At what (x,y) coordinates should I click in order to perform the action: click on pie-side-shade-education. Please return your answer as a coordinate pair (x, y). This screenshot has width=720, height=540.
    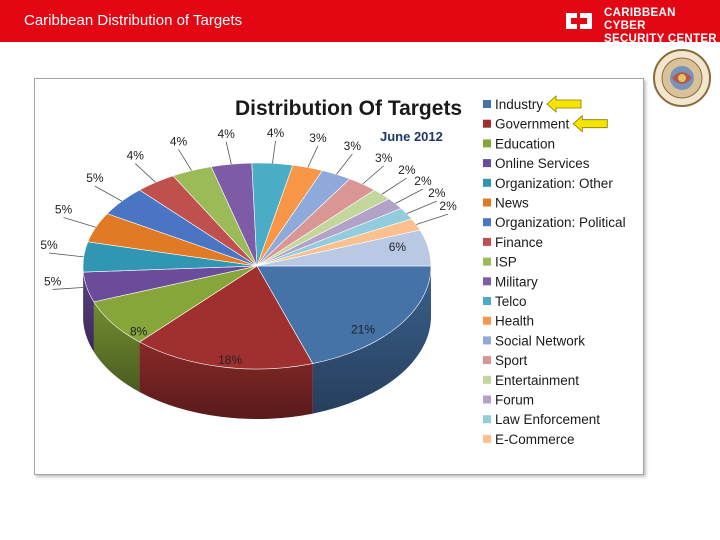
    Looking at the image, I should click on (116, 346).